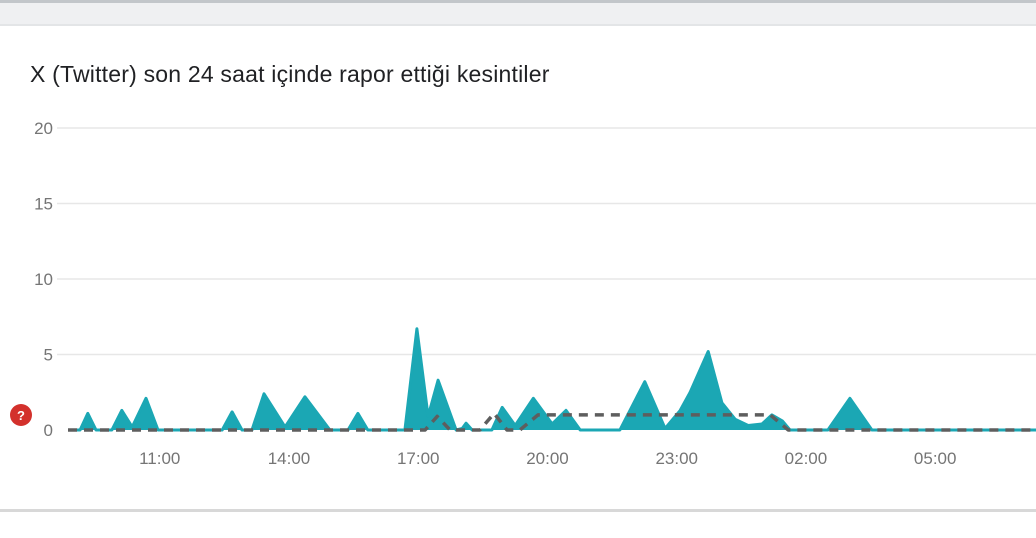 The height and width of the screenshot is (538, 1036). I want to click on y-tick-label-20: 20, so click(43, 128).